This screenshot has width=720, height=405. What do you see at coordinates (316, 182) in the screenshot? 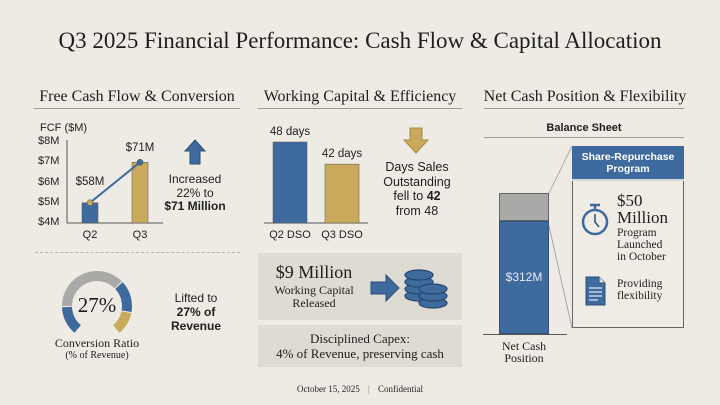
I see `dso-chart` at bounding box center [316, 182].